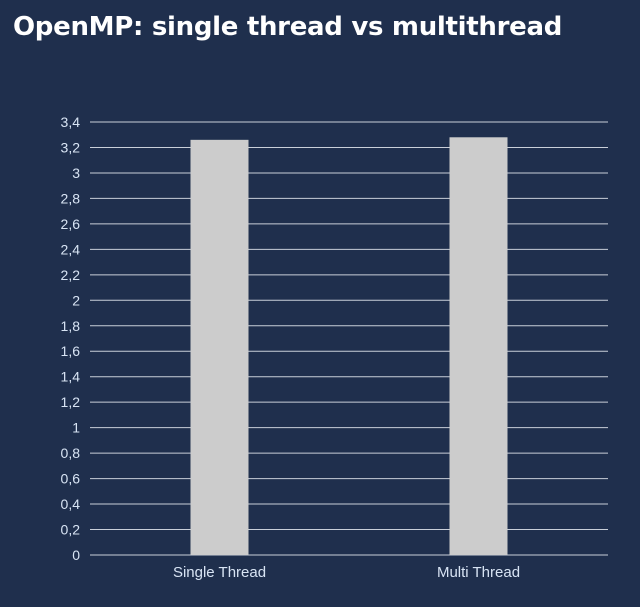 This screenshot has height=607, width=640. Describe the element at coordinates (219, 347) in the screenshot. I see `bar-single-thread` at that location.